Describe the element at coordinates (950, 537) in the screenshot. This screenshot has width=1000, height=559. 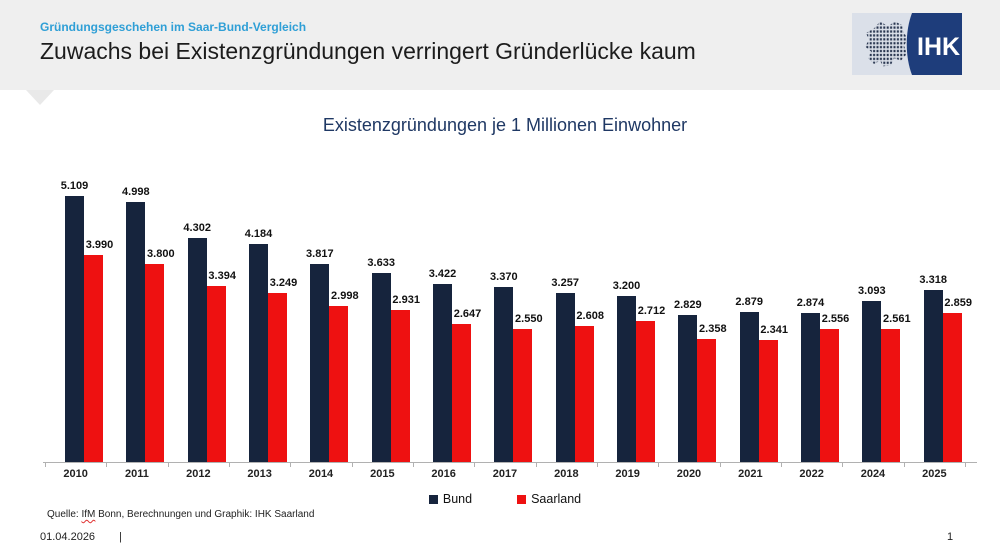
I see `page-number: 1` at that location.